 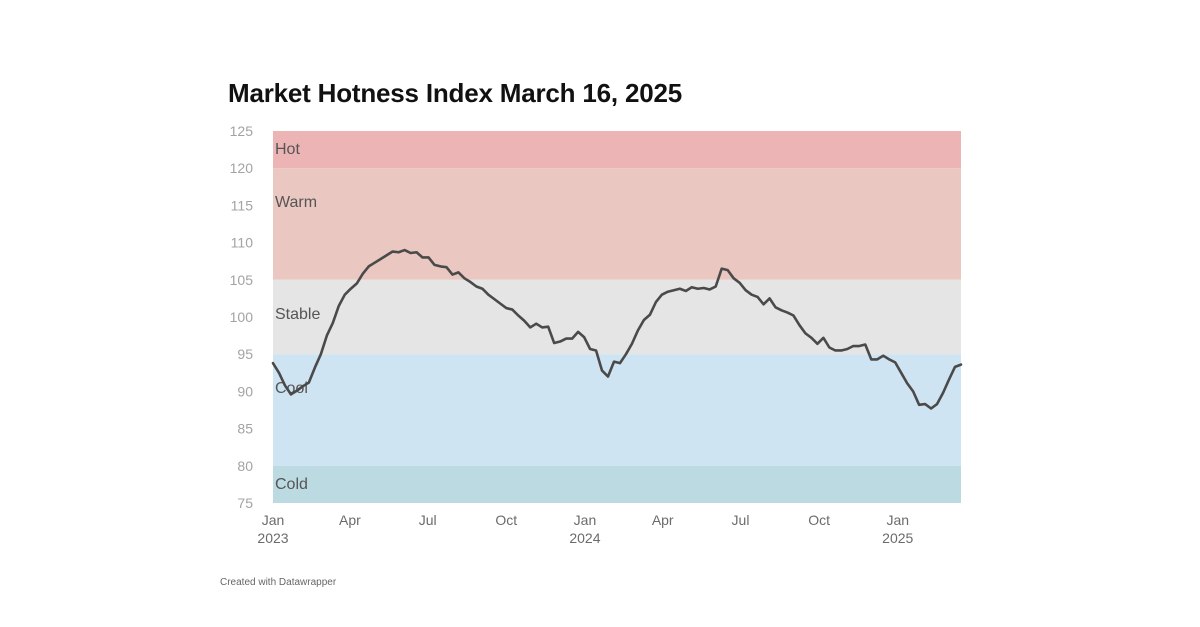 I want to click on y-tick-label-80: 80, so click(x=245, y=466).